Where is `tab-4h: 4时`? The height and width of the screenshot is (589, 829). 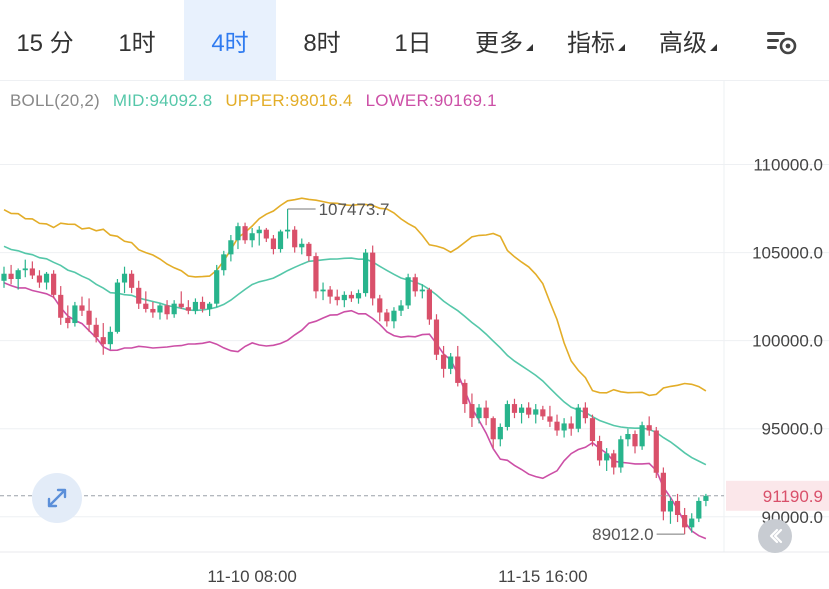
tab-4h: 4时 is located at coordinates (230, 40).